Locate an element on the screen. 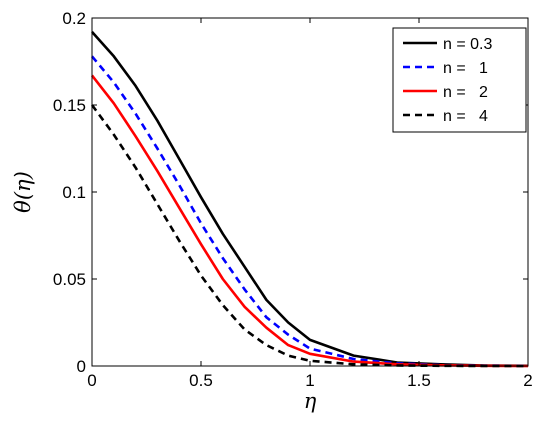 Image resolution: width=550 pixels, height=425 pixels. y-axis-label: θ(η) is located at coordinates (23, 192).